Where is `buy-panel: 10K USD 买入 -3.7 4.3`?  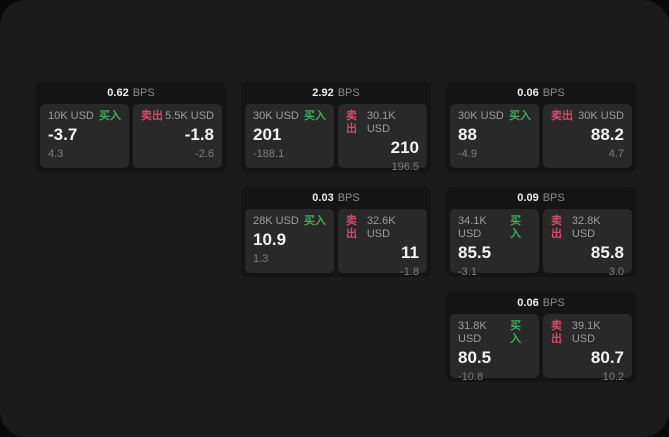
buy-panel: 10K USD 买入 -3.7 4.3 is located at coordinates (84, 136).